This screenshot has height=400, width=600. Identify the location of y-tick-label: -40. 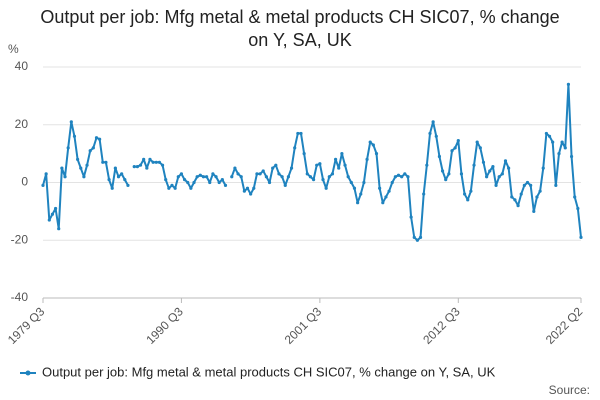
(20, 297).